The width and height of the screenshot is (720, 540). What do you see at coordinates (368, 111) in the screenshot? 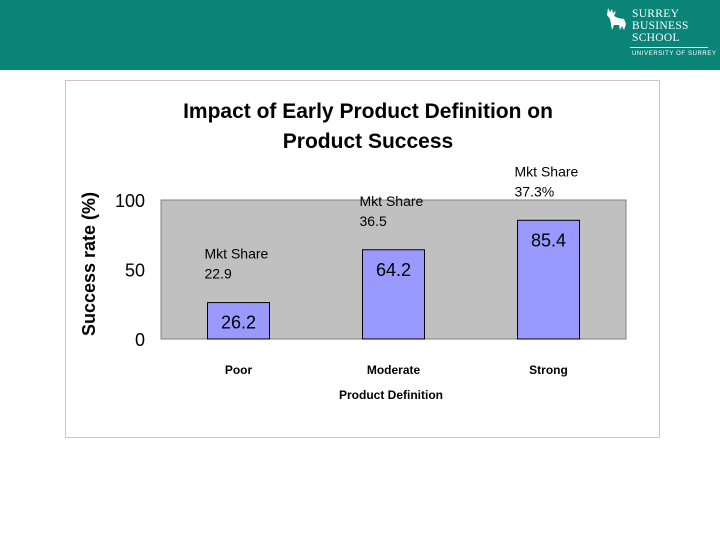
I see `chart-title-line-1: Impact of Early Product Definition on` at bounding box center [368, 111].